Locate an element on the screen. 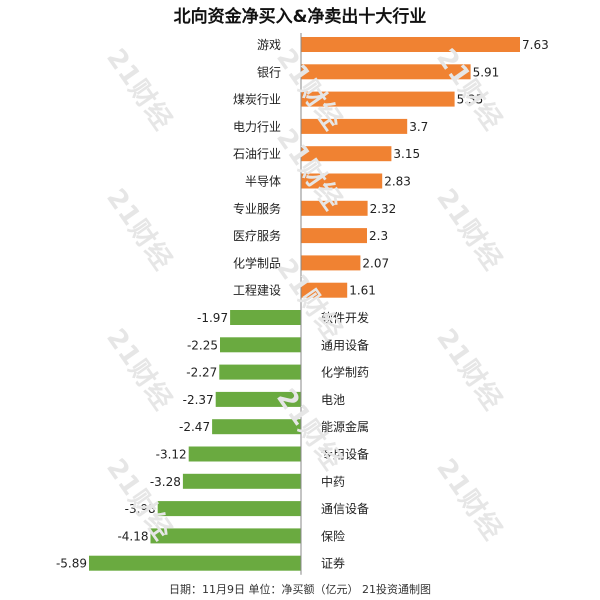 The height and width of the screenshot is (600, 600). data-label: -5.89 is located at coordinates (71, 564).